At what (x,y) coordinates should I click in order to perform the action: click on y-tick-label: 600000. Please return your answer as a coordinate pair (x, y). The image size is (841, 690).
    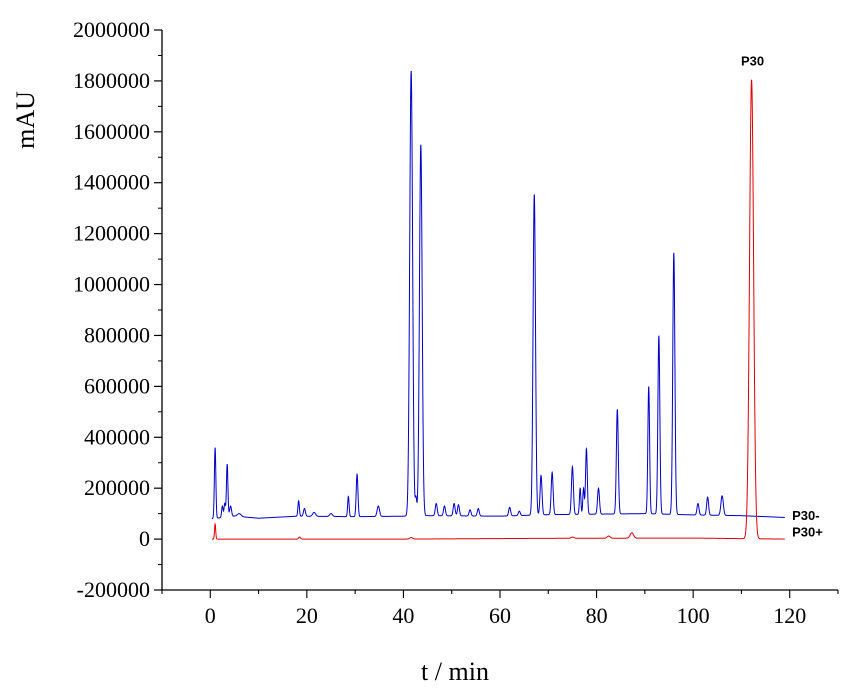
    Looking at the image, I should click on (117, 385).